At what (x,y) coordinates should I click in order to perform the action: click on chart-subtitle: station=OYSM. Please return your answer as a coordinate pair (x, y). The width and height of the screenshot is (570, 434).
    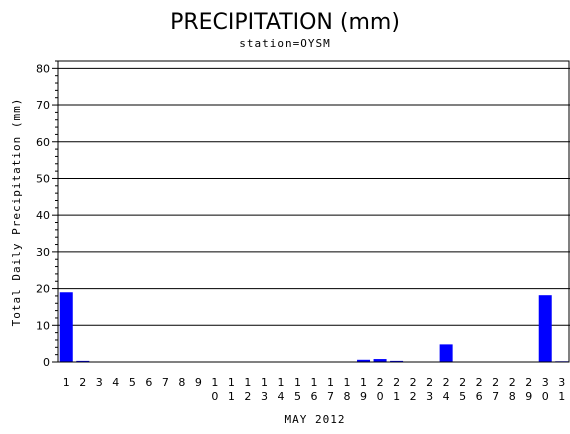
    Looking at the image, I should click on (284, 43).